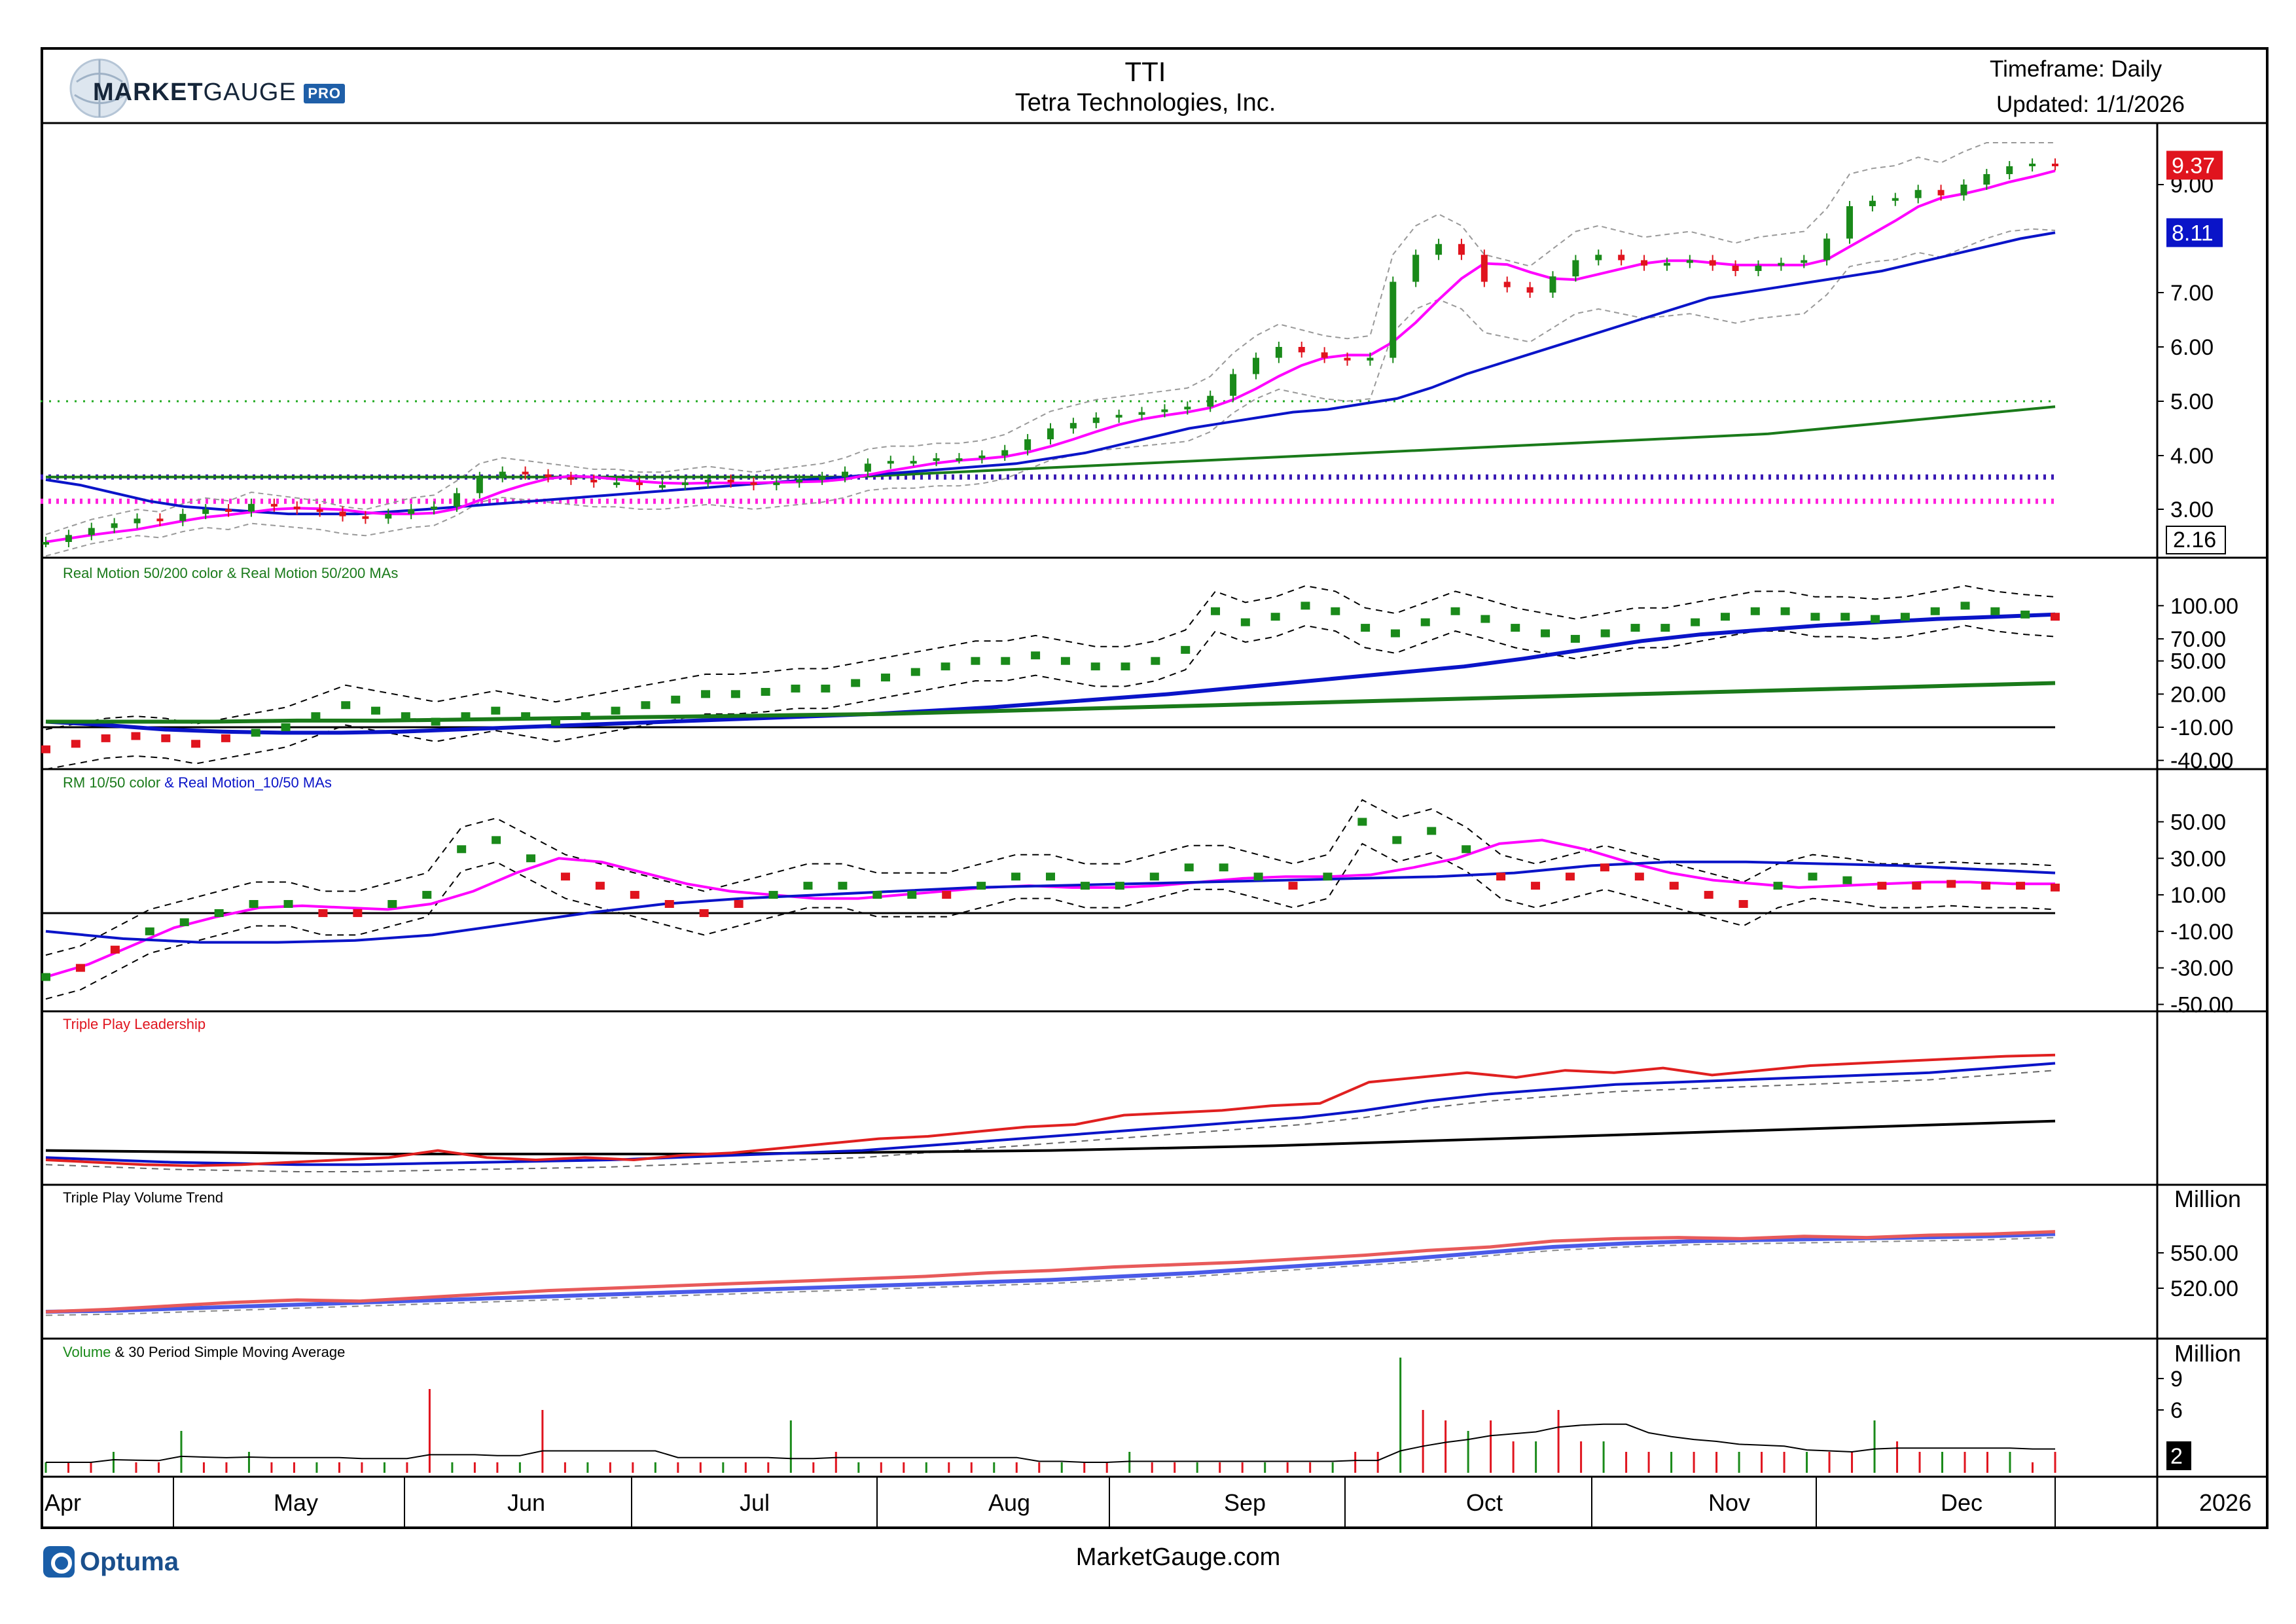 The image size is (2296, 1624). I want to click on panel-rm2-band-lower, so click(1050, 921).